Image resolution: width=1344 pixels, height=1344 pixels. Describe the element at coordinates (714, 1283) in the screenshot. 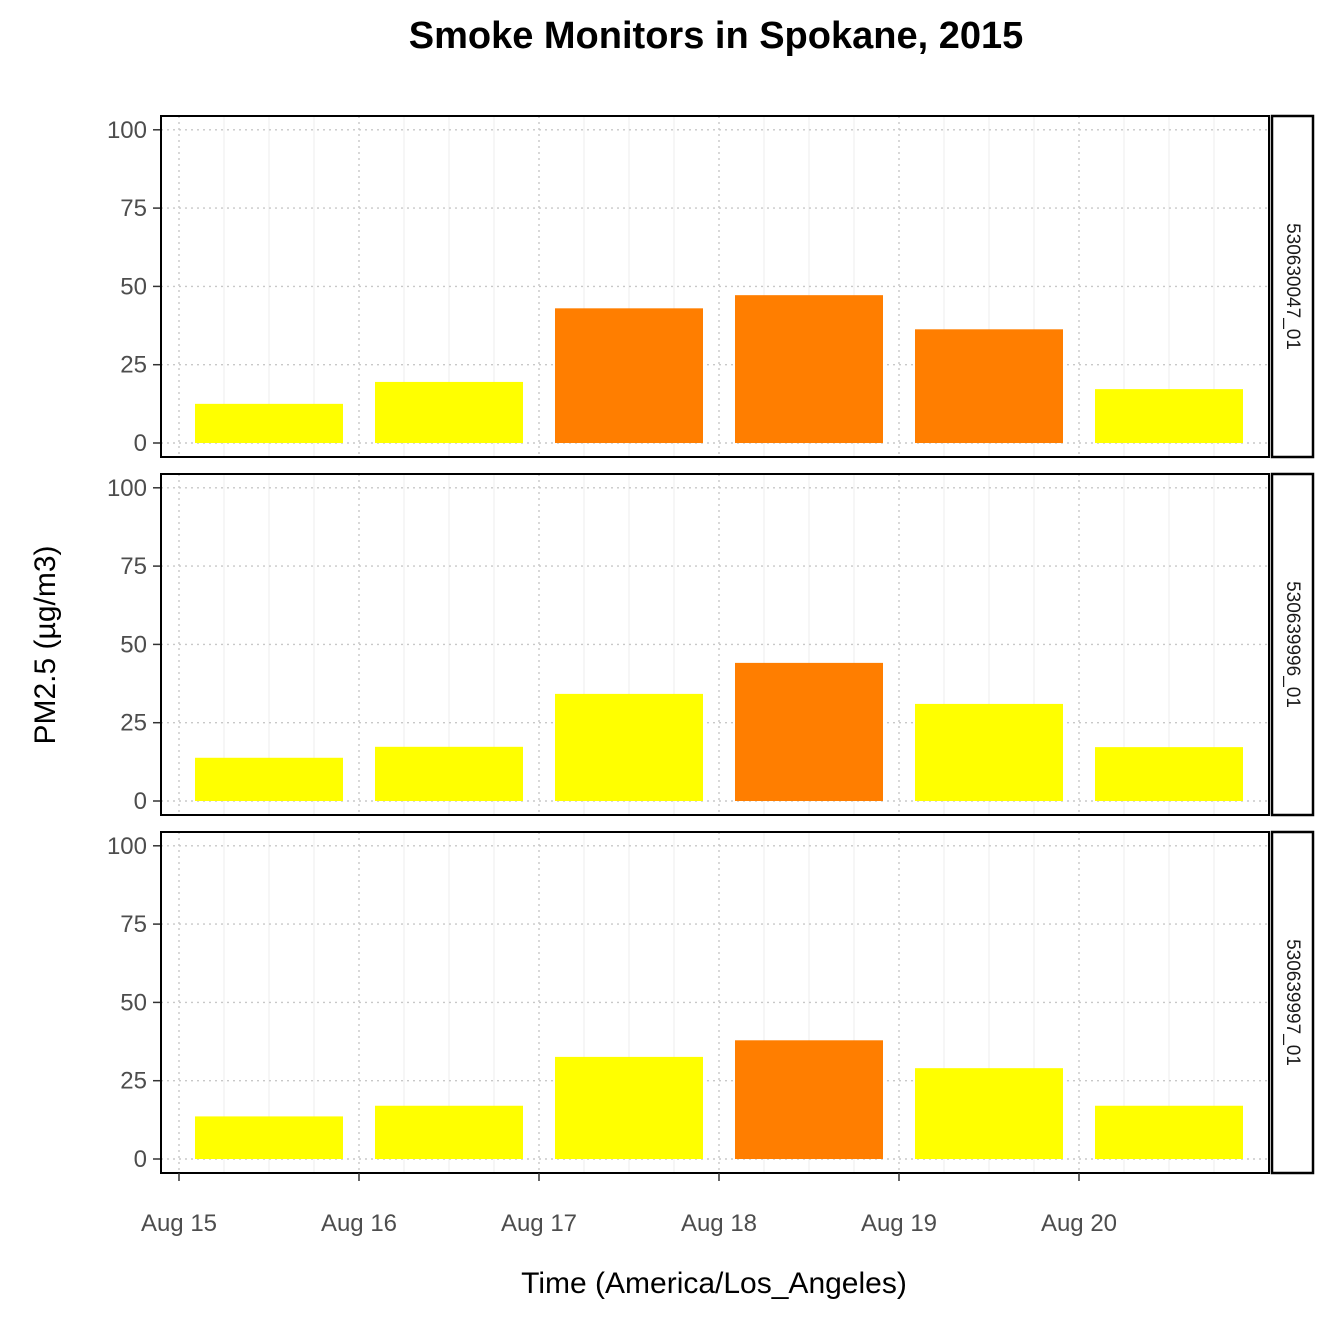

I see `x-axis-title: Time (America/Los_Angeles)` at that location.